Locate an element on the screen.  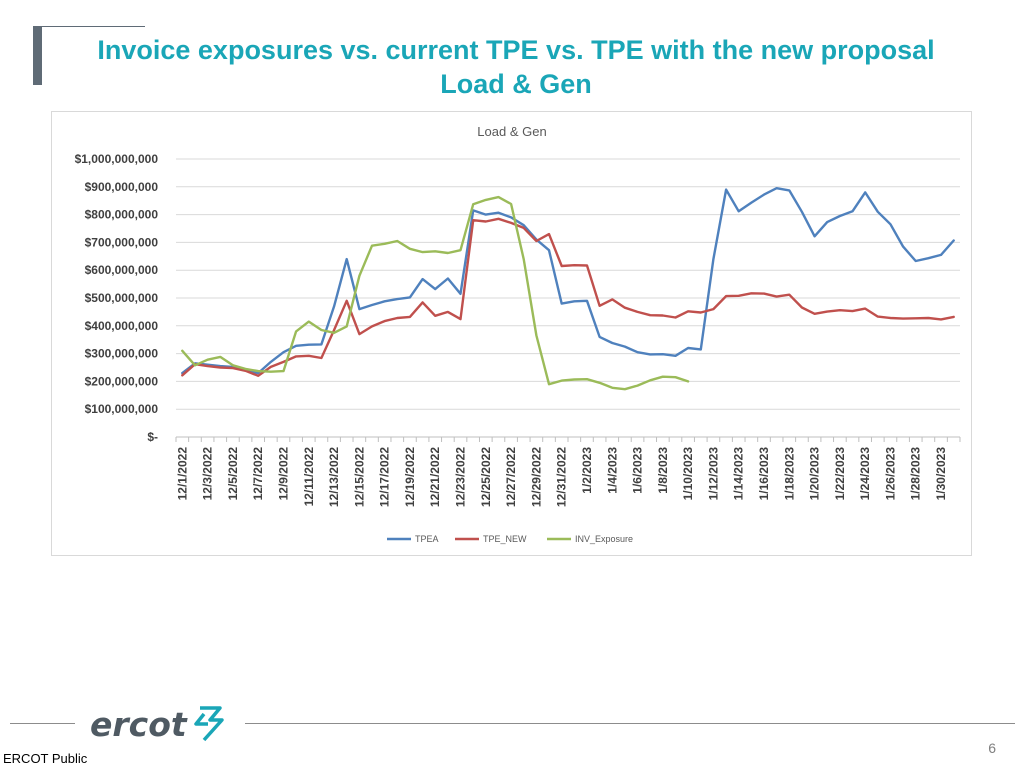
footer-divider-right is located at coordinates (630, 723).